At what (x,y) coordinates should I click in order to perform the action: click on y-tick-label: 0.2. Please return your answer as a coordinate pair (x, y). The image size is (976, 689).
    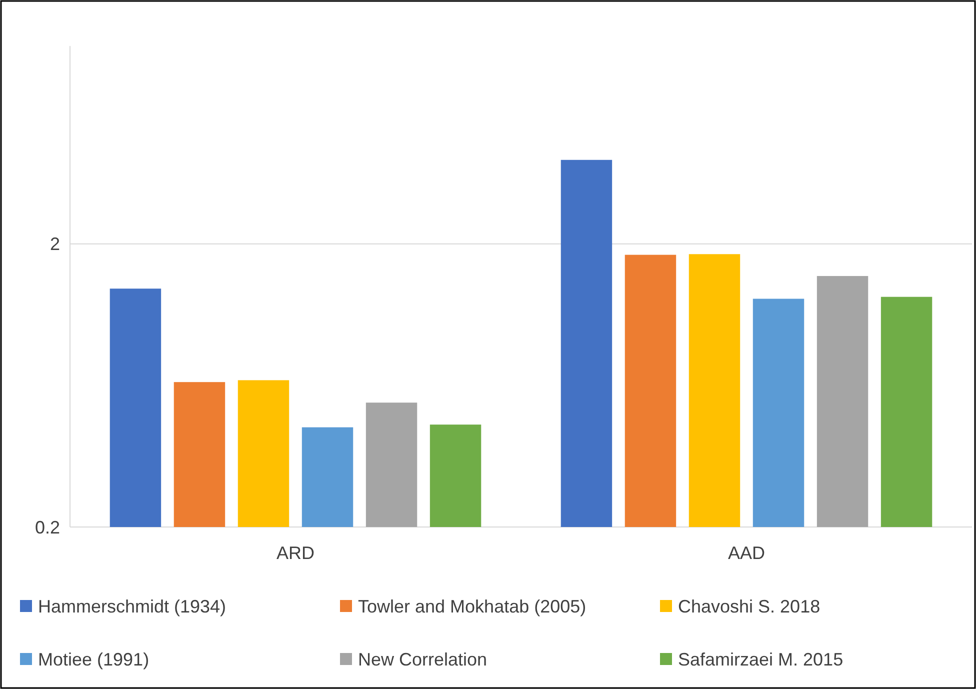
    Looking at the image, I should click on (47, 527).